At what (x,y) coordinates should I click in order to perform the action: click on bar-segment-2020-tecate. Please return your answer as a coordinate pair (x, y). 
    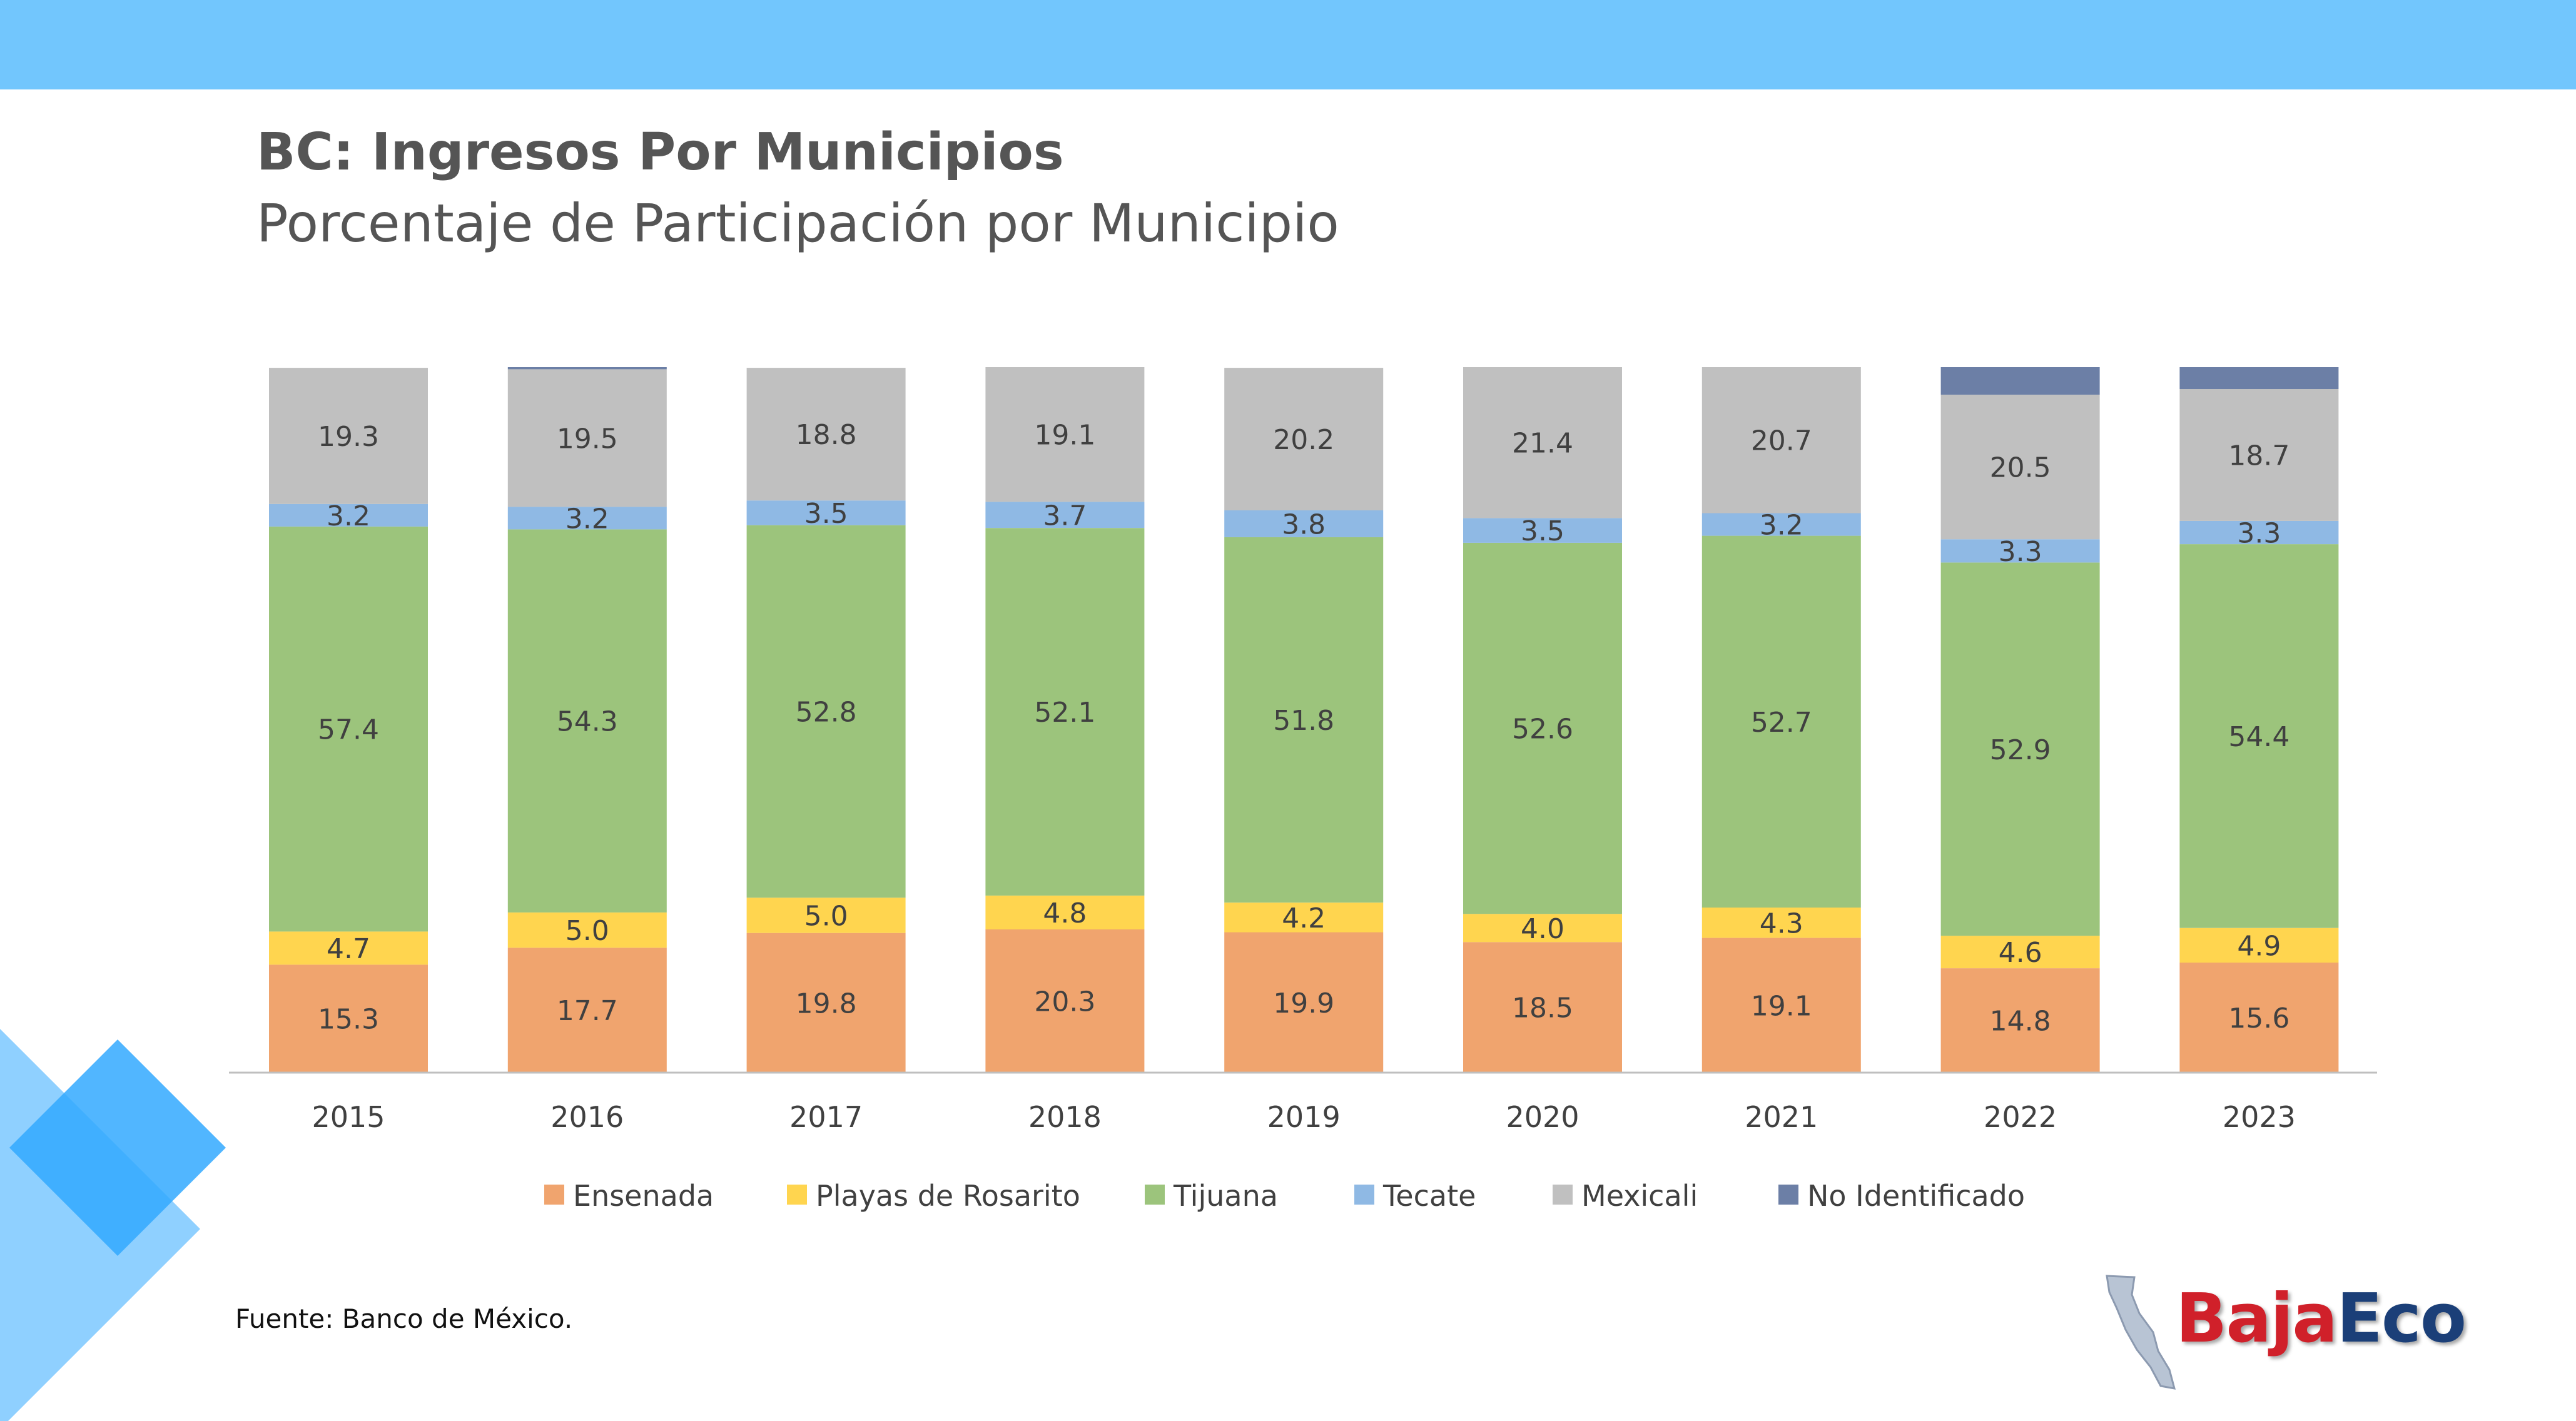
    Looking at the image, I should click on (1542, 530).